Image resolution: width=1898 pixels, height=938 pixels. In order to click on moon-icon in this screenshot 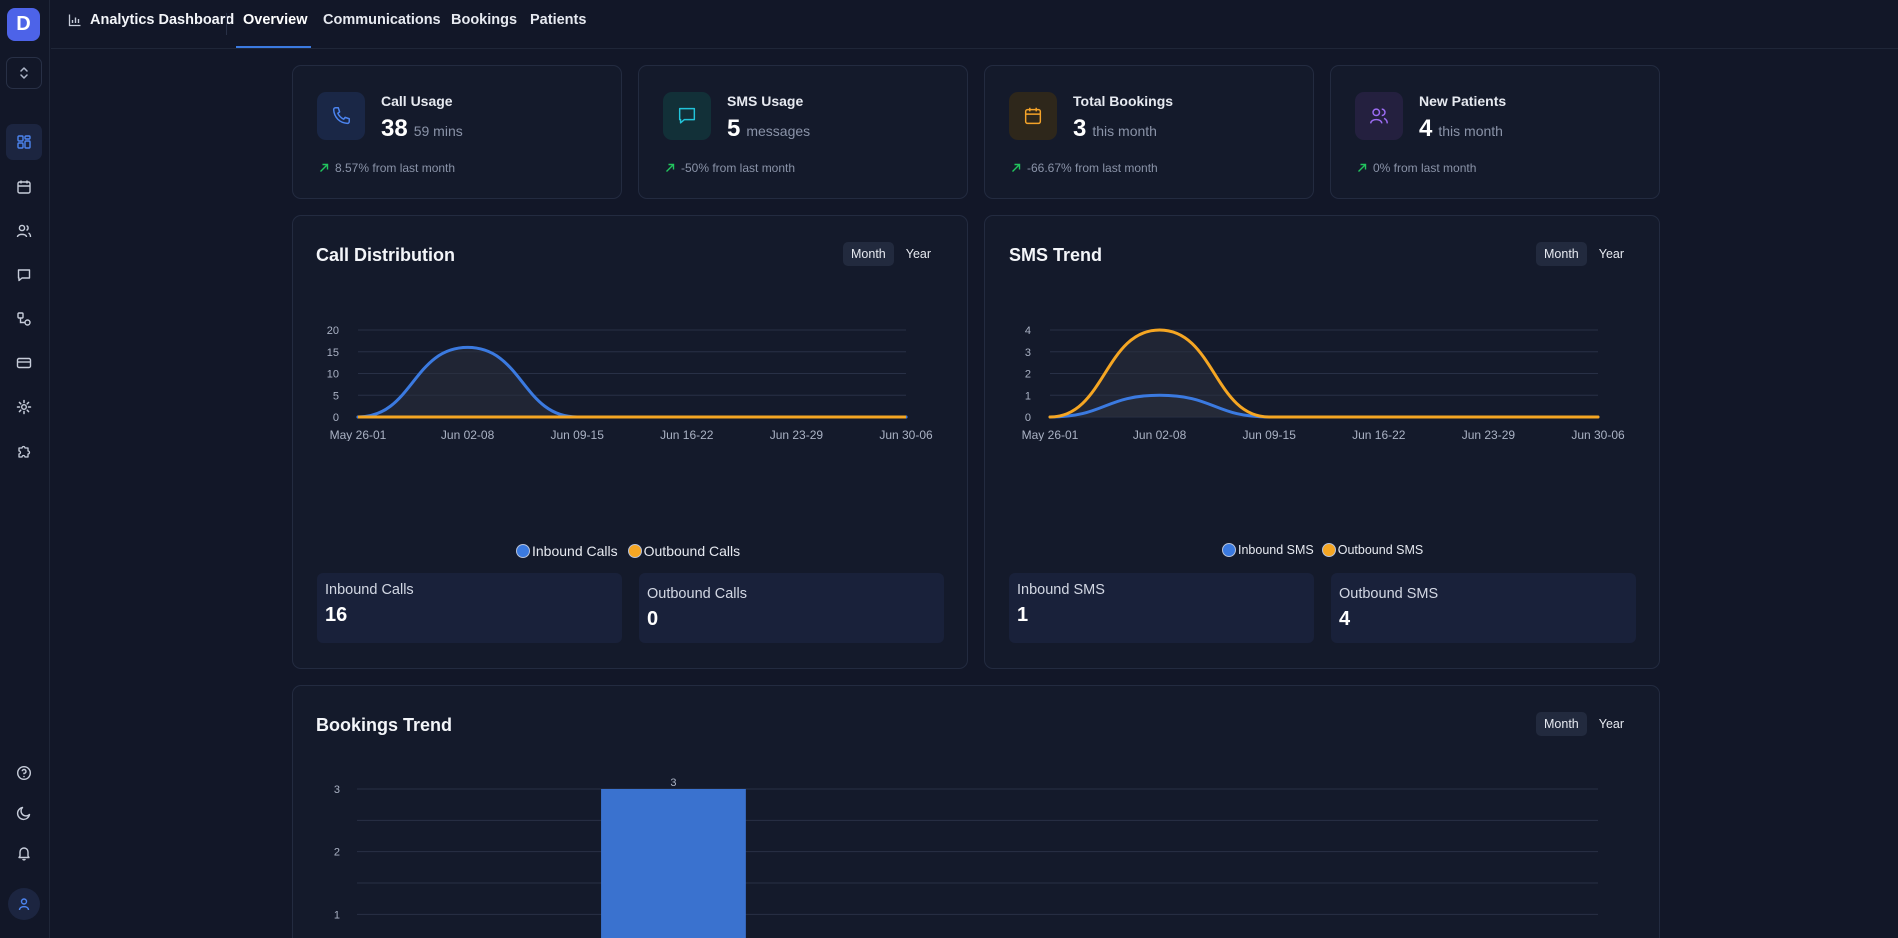, I will do `click(23, 813)`.